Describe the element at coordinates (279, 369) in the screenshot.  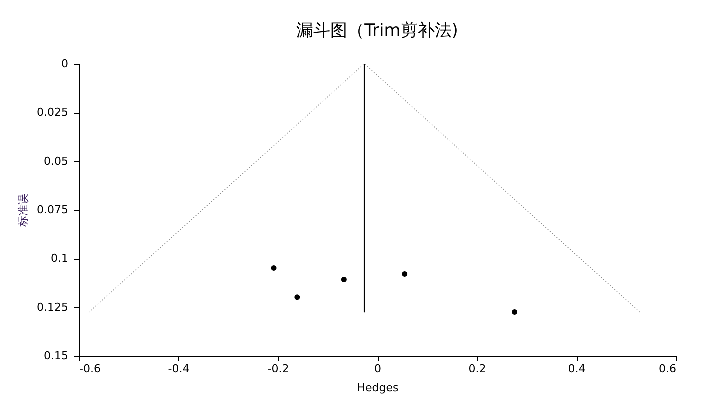
I see `x-tick-label: -0.2` at that location.